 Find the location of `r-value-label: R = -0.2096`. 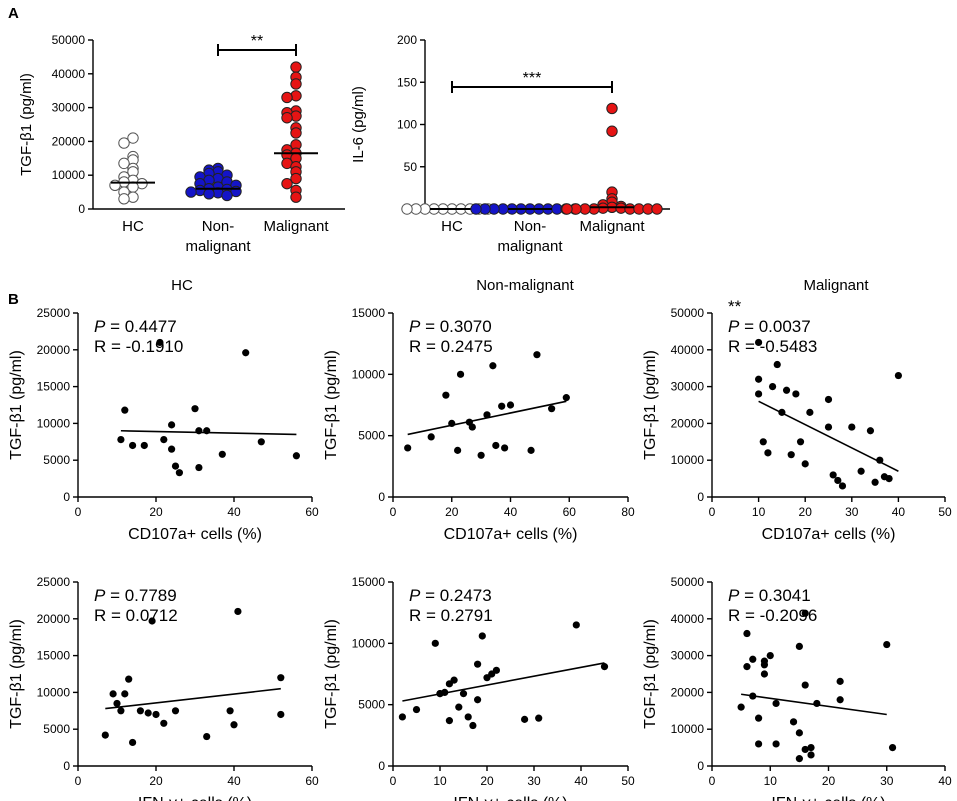

r-value-label: R = -0.2096 is located at coordinates (772, 615).